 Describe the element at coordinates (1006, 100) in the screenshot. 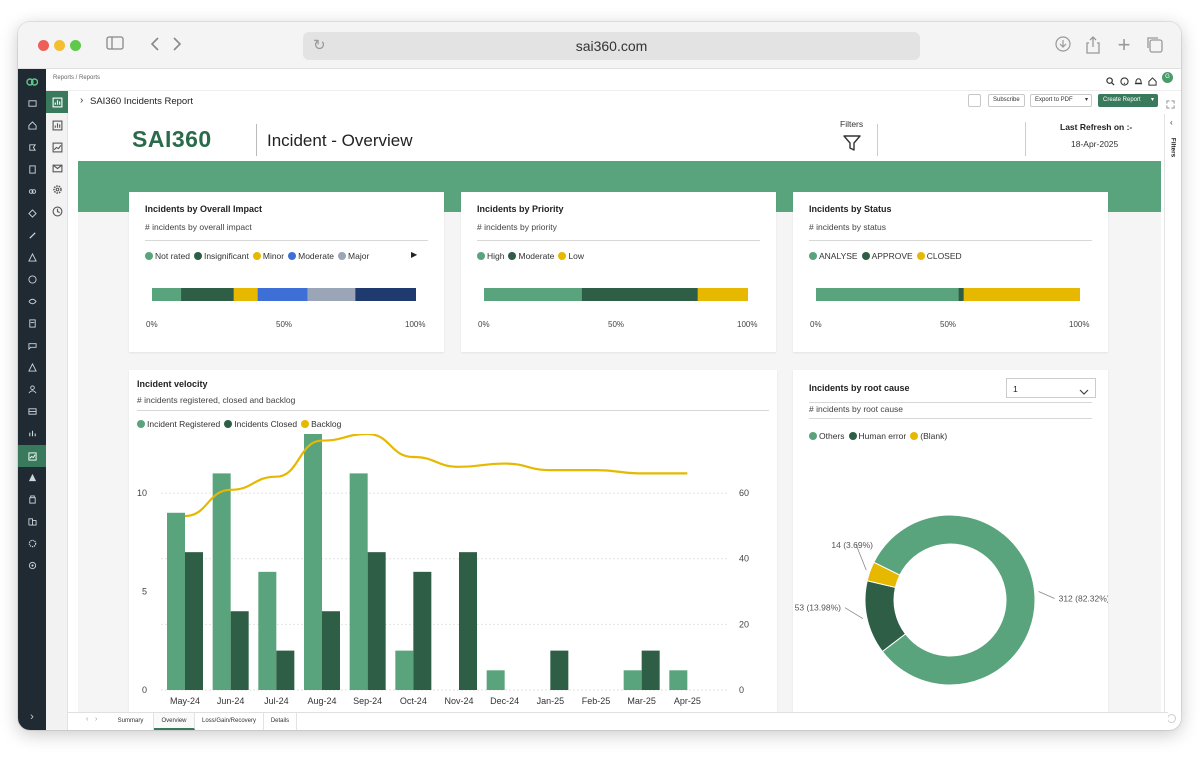

I see `subscribe-button: Subscribe` at that location.